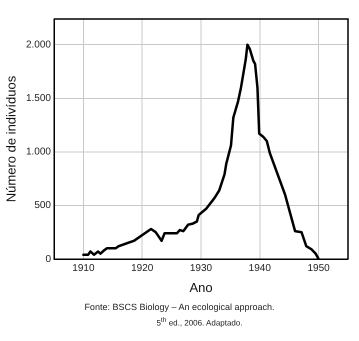  What do you see at coordinates (10, 138) in the screenshot?
I see `y-axis-title: Número de indivíduos` at bounding box center [10, 138].